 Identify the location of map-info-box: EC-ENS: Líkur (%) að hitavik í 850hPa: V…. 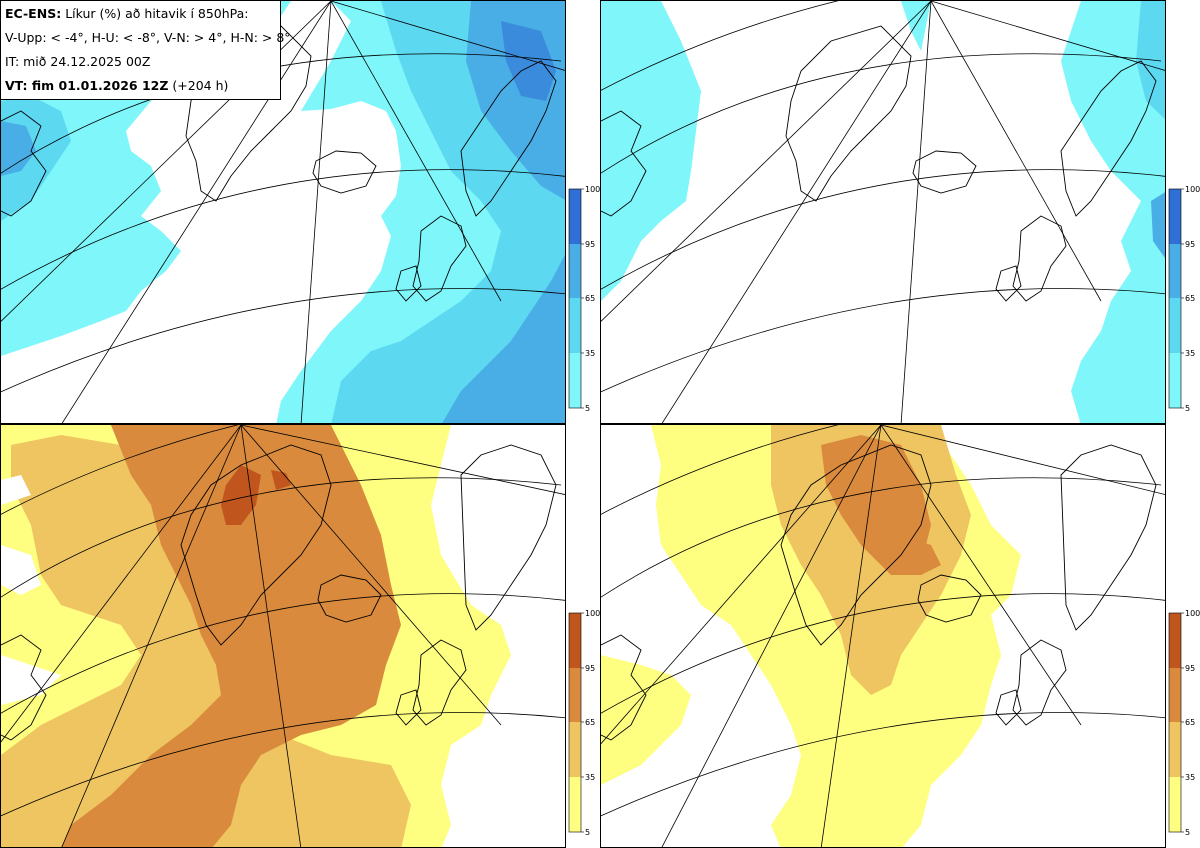
(145, 50).